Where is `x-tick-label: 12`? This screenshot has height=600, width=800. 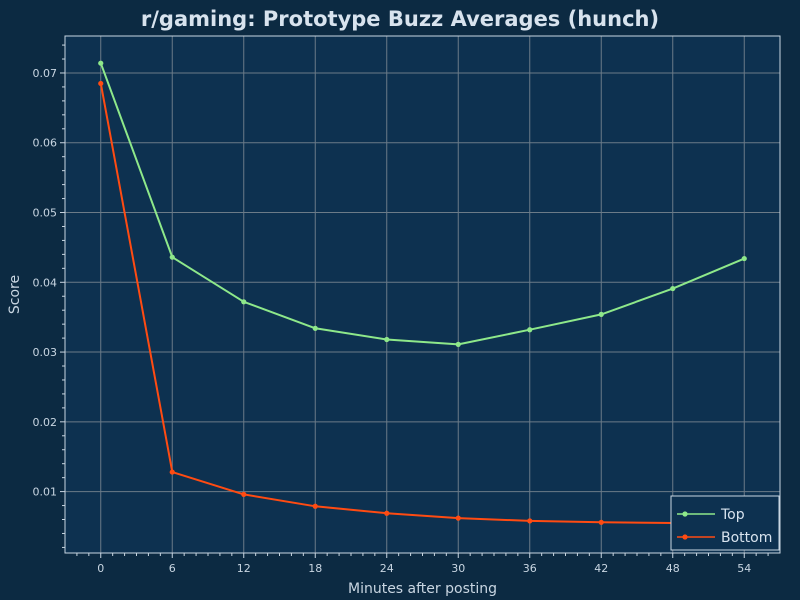 x-tick-label: 12 is located at coordinates (244, 568).